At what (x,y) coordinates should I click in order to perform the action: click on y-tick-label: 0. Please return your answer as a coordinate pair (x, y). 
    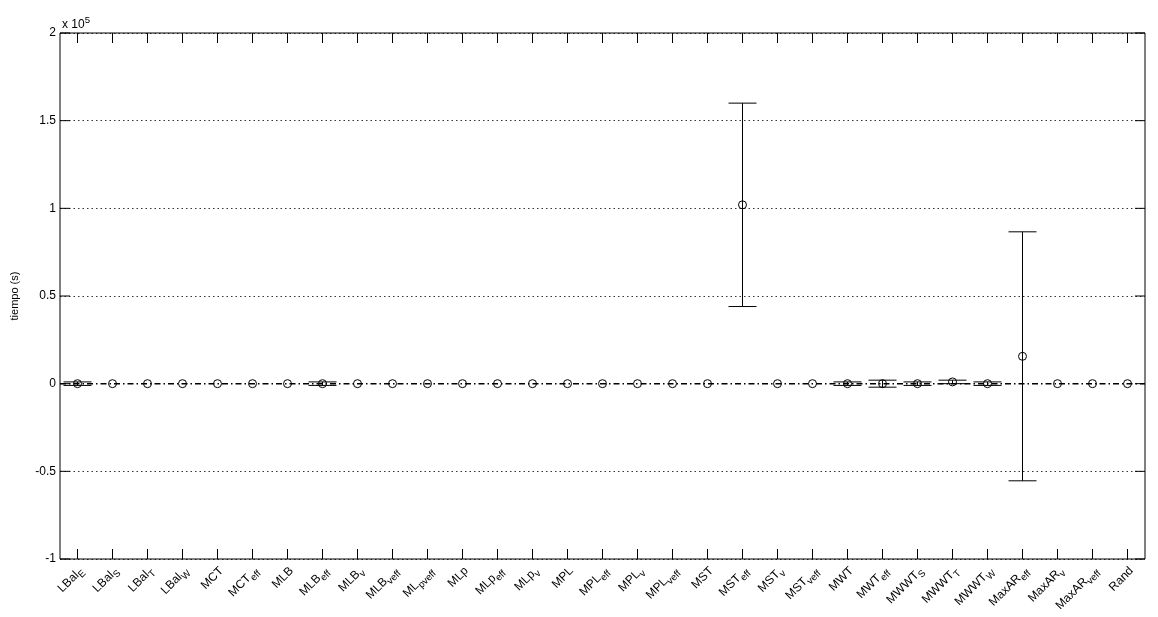
    Looking at the image, I should click on (53, 382).